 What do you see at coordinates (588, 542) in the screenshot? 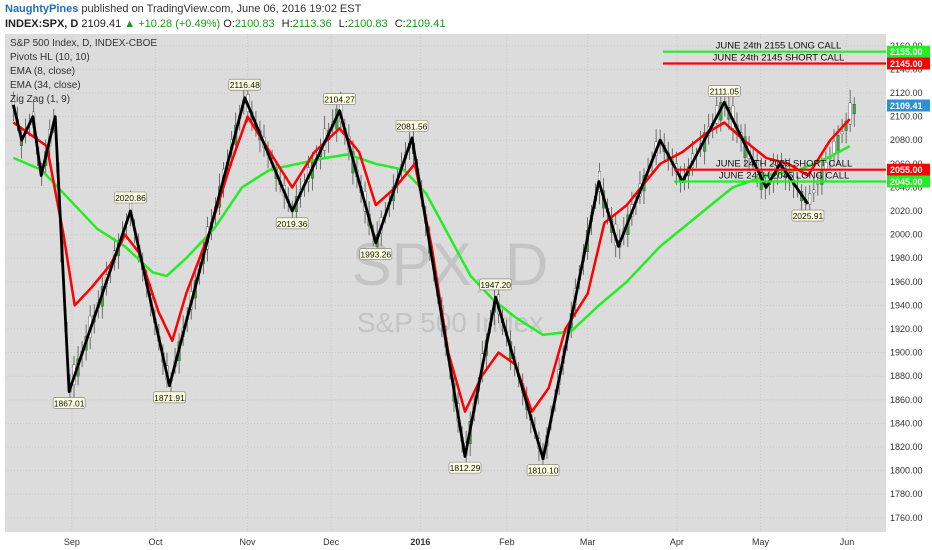
I see `x-tick-label: Mar` at bounding box center [588, 542].